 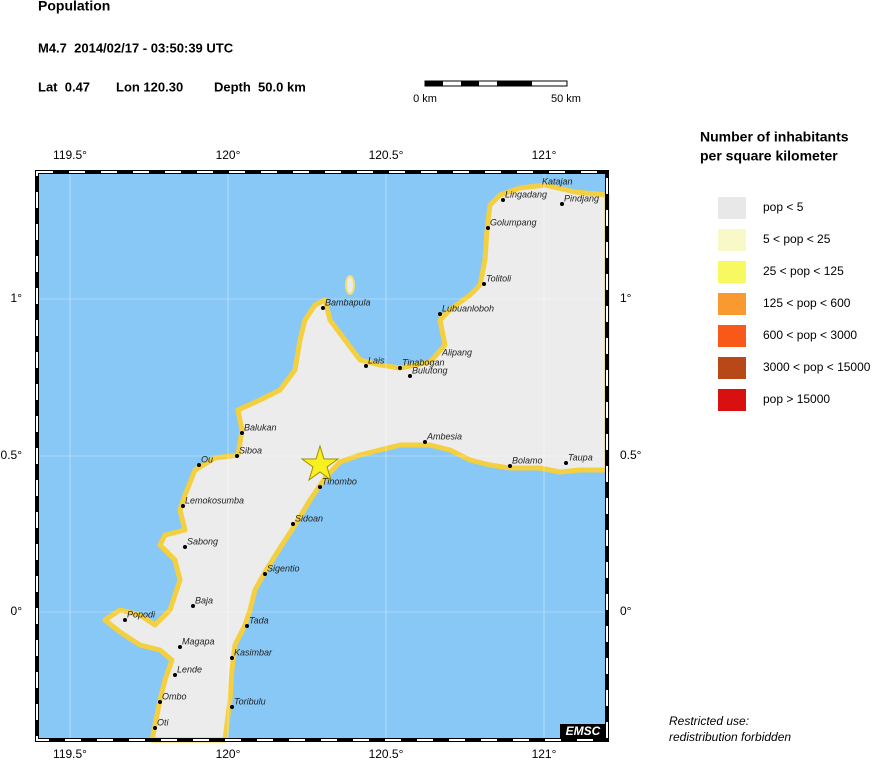 I want to click on legend-label: pop < 5, so click(x=783, y=207).